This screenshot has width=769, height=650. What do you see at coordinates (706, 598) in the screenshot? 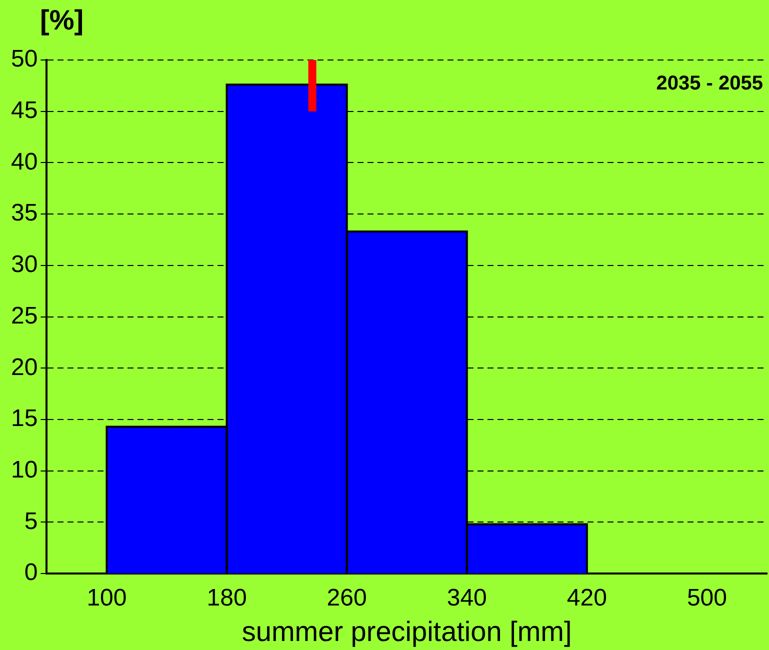
I see `x-tick-label: 500` at bounding box center [706, 598].